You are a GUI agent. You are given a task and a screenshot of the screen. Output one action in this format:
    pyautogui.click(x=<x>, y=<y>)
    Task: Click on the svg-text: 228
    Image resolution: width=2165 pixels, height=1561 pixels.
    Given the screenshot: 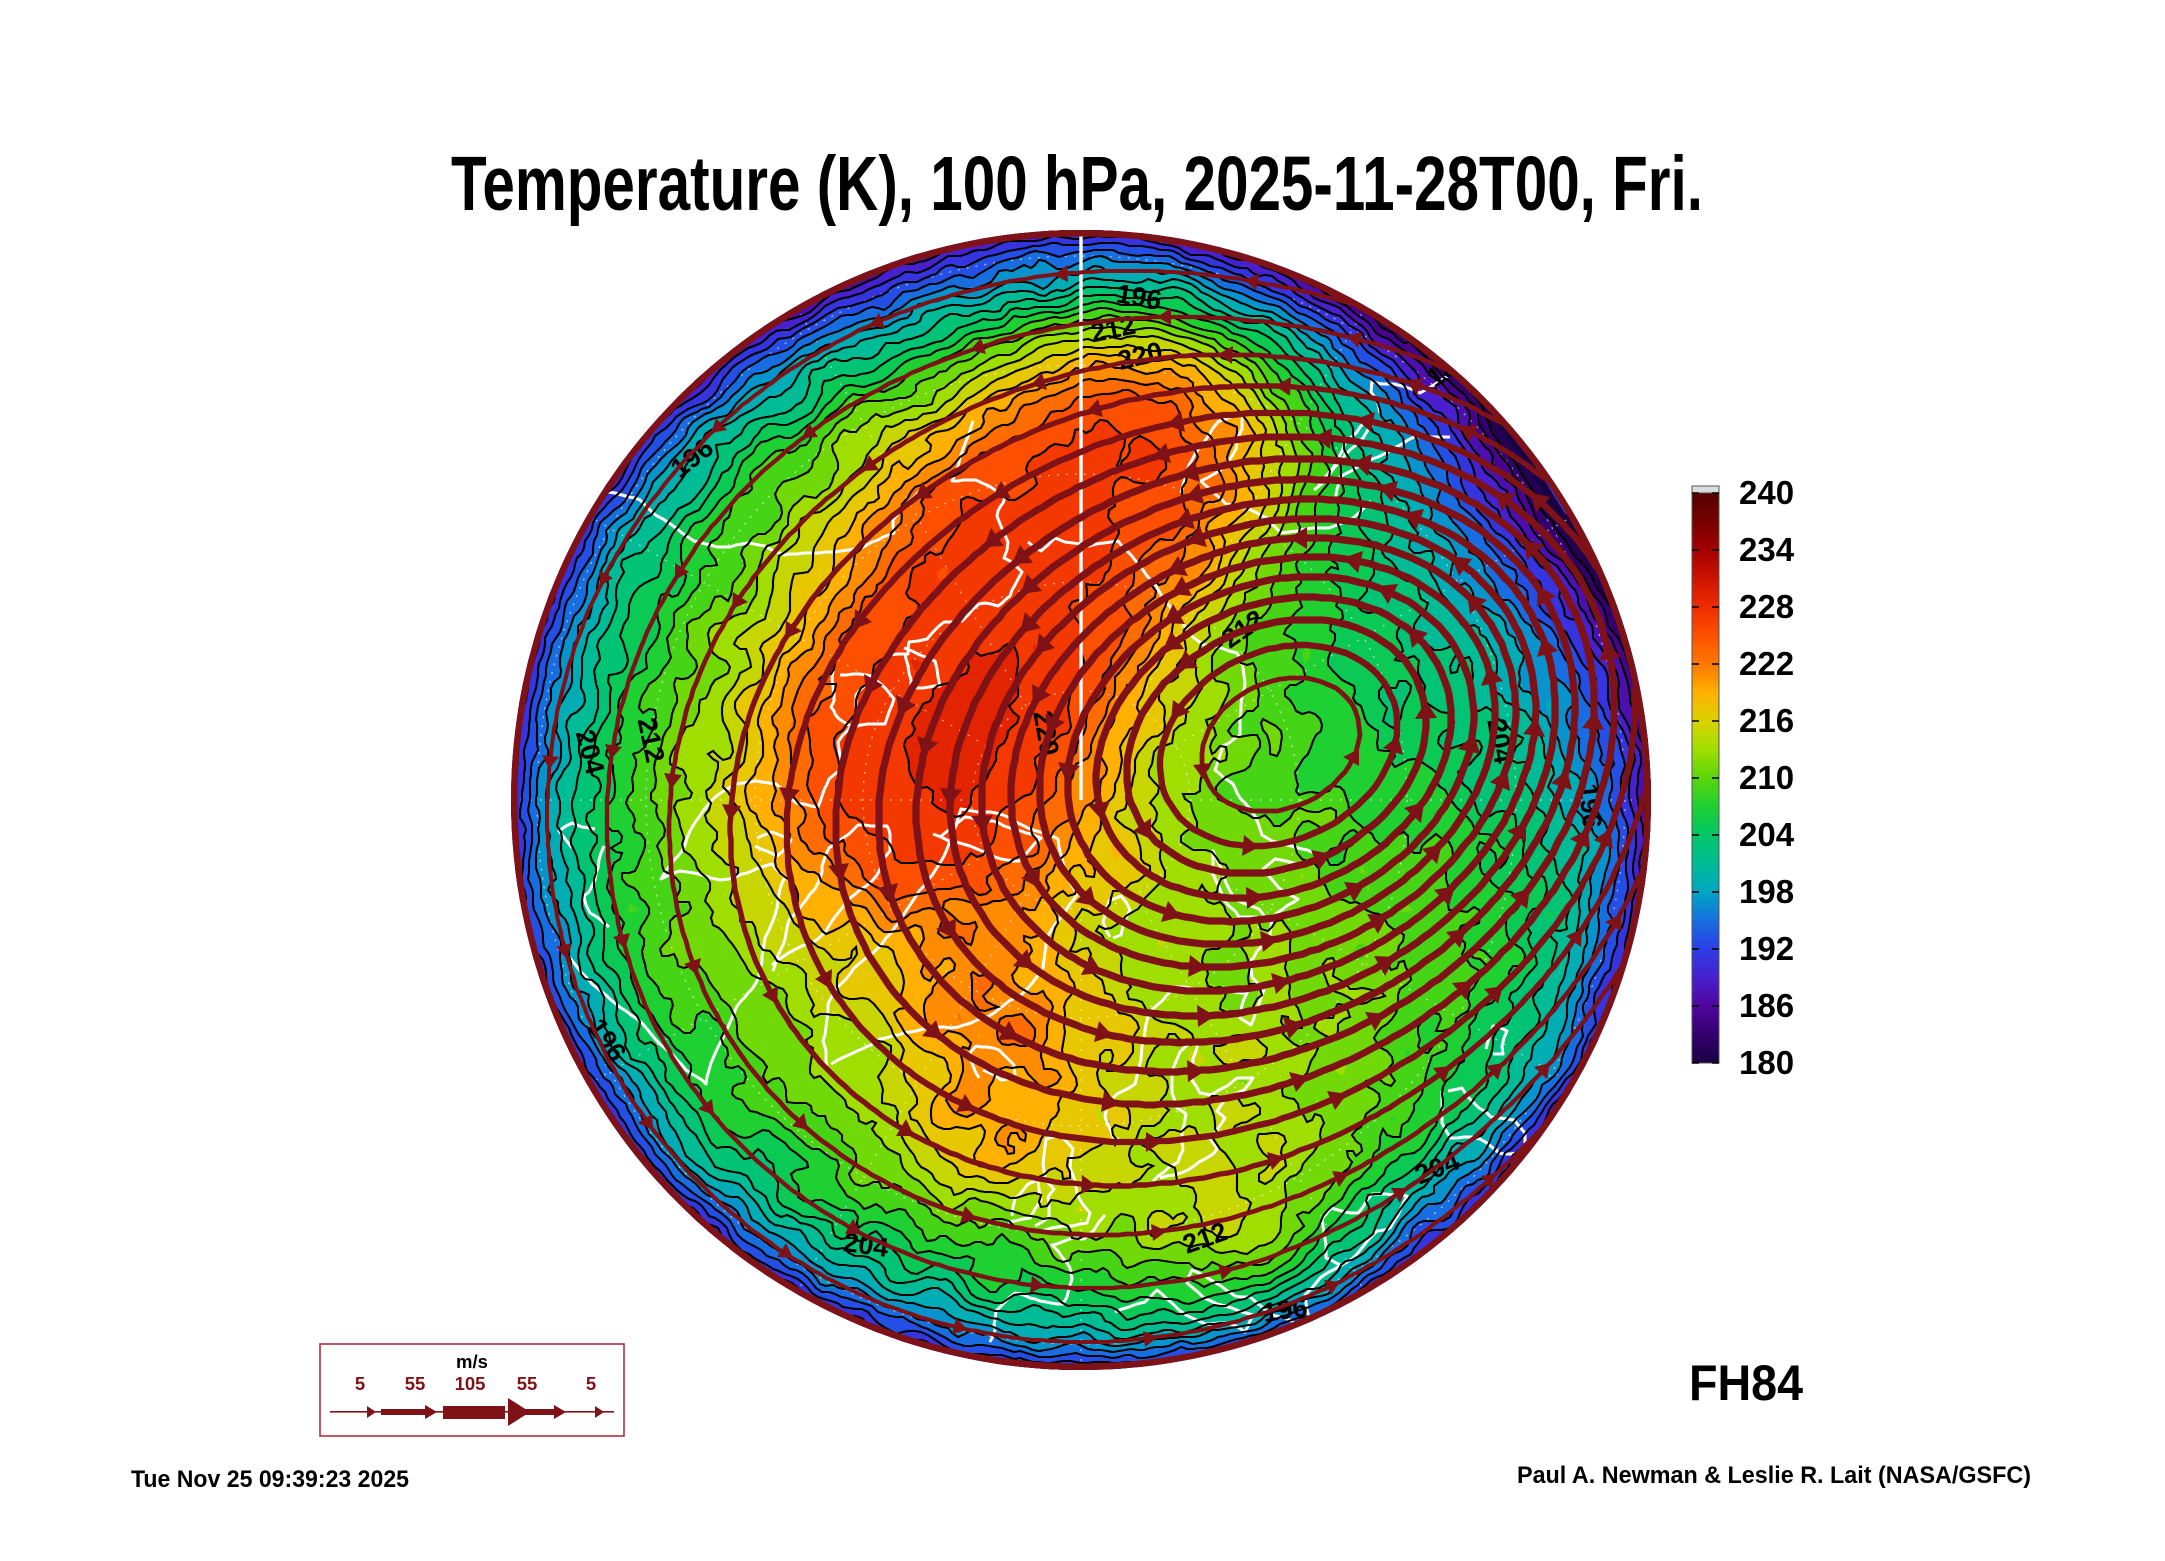 What is the action you would take?
    pyautogui.click(x=1766, y=606)
    